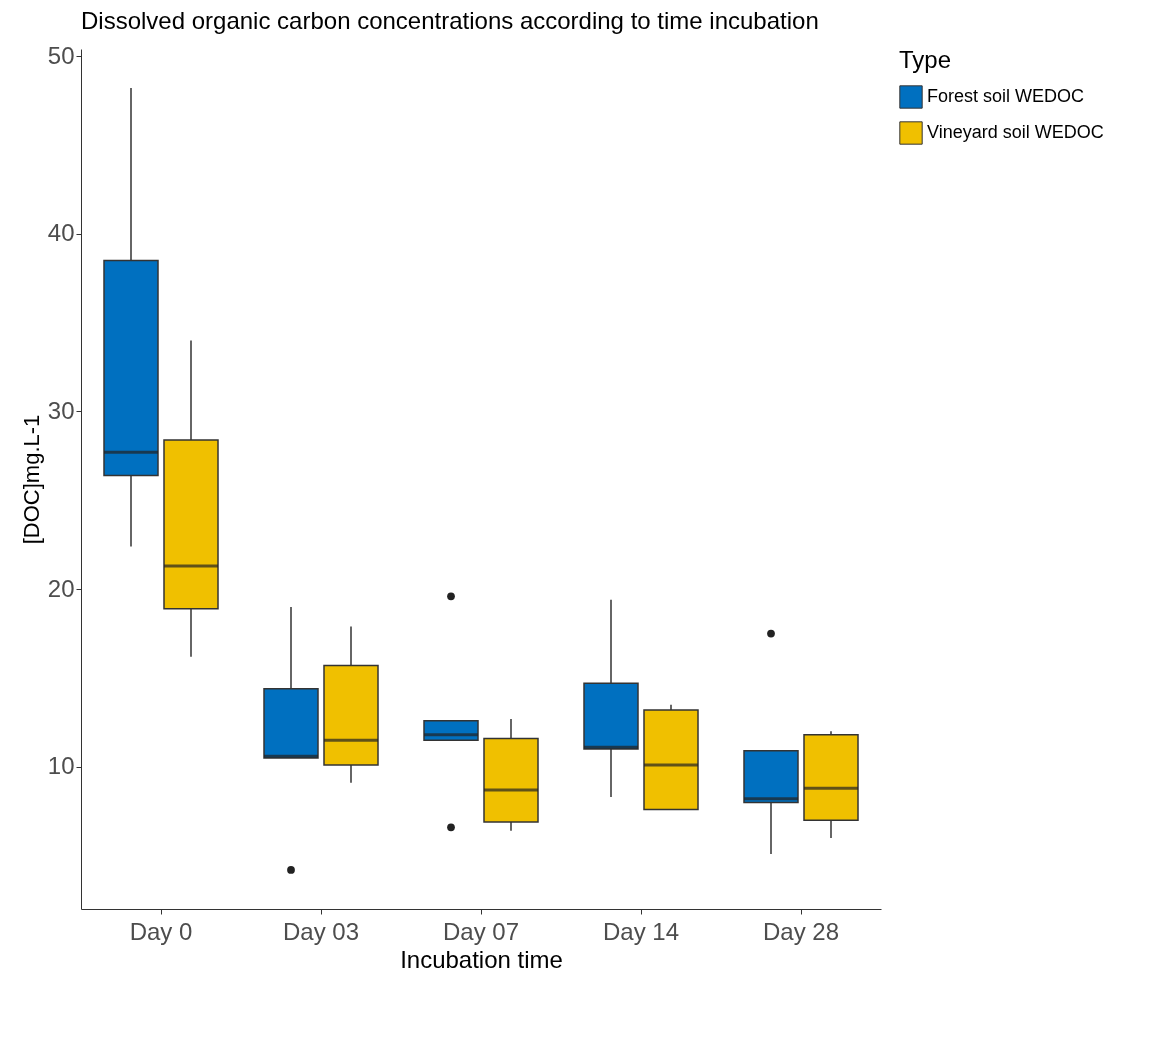 The width and height of the screenshot is (1155, 1039). What do you see at coordinates (61, 410) in the screenshot?
I see `y-tick-label: 30` at bounding box center [61, 410].